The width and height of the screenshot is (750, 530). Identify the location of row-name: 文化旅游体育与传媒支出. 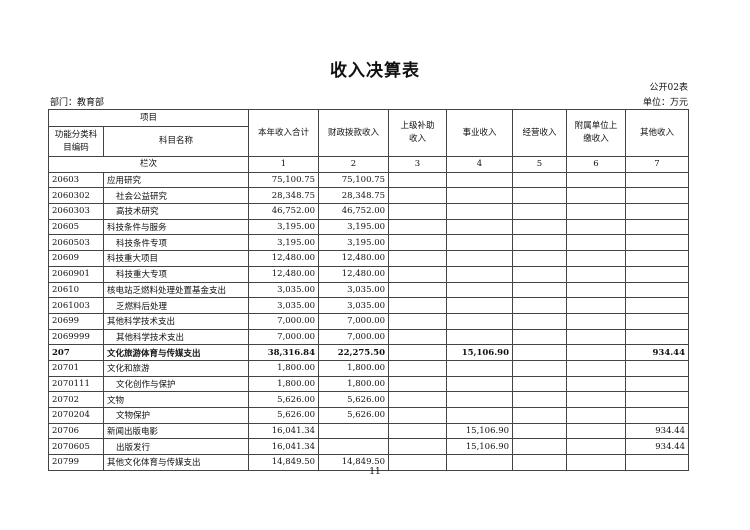
(176, 352).